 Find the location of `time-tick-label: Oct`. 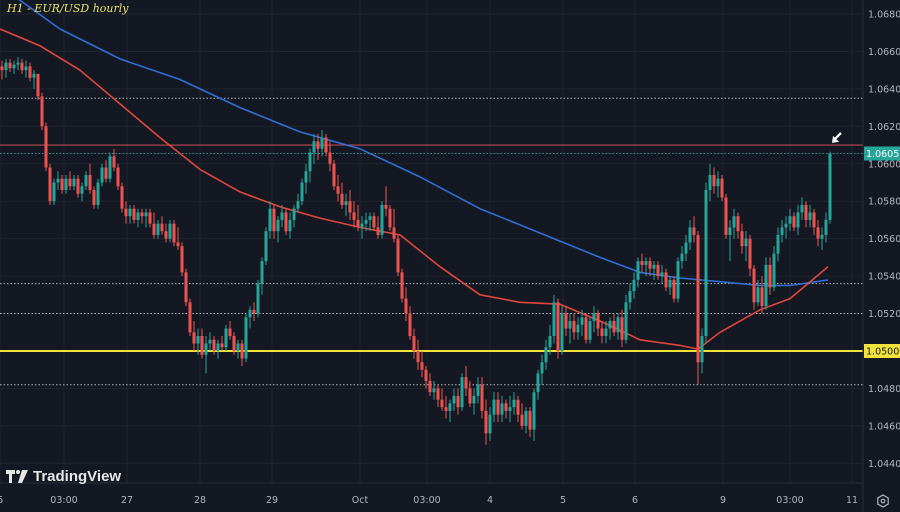

time-tick-label: Oct is located at coordinates (360, 500).